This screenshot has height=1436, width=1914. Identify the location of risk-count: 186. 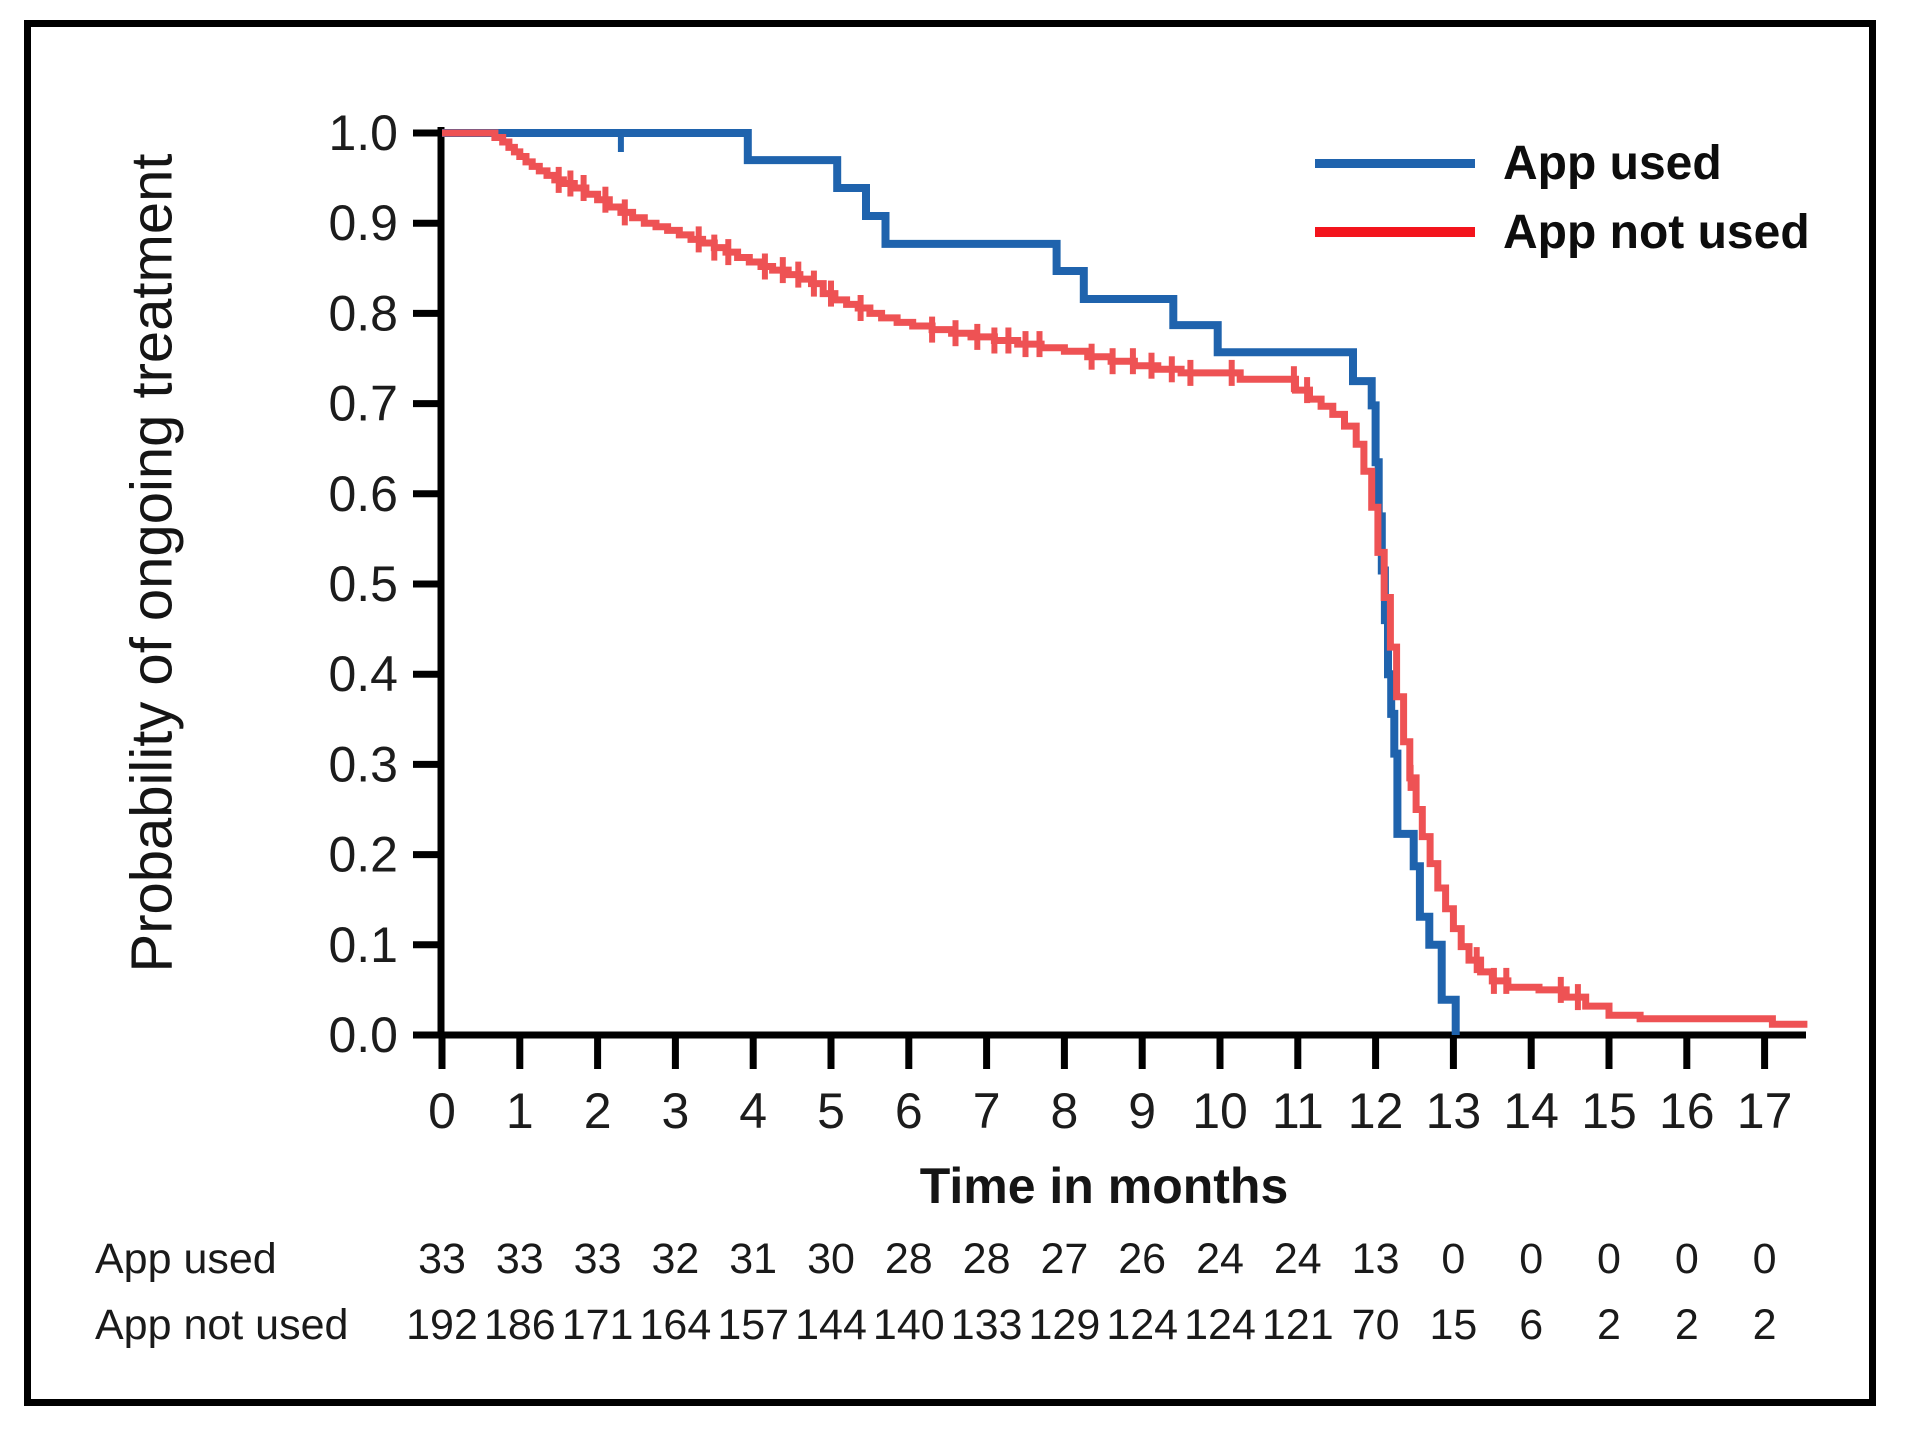
(519, 1325).